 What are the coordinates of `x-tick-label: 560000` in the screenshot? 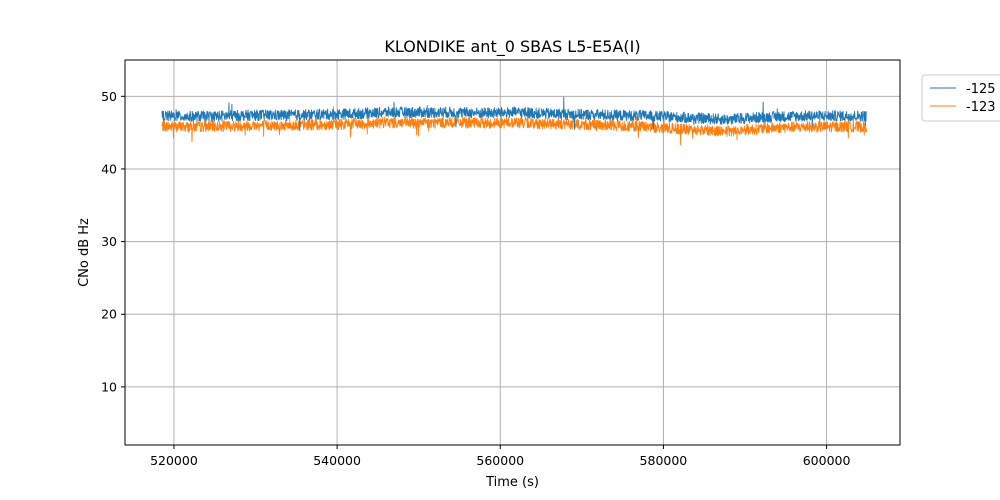 It's located at (500, 460).